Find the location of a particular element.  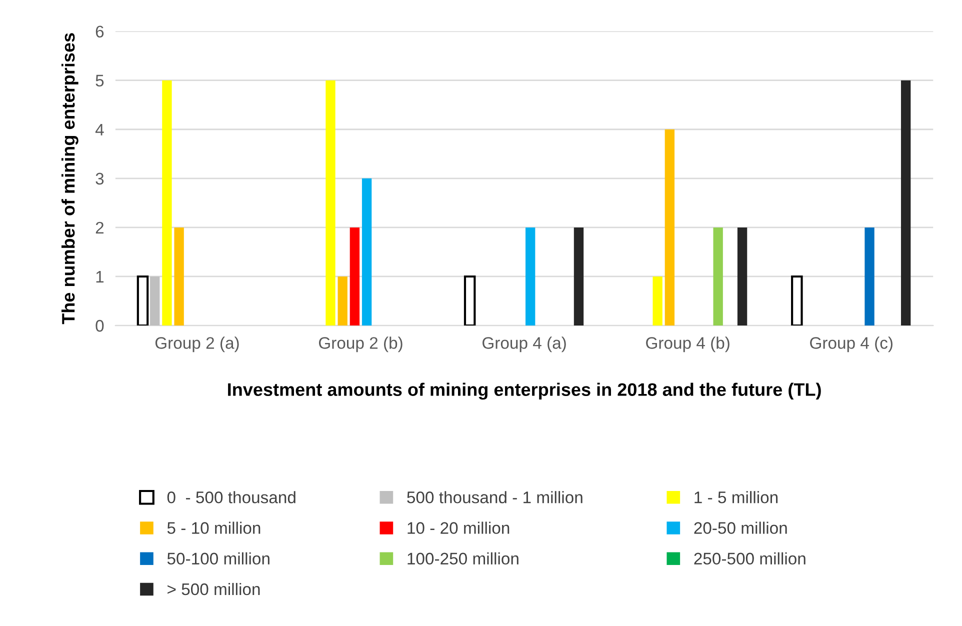

legend-label: 10 - 20 million is located at coordinates (459, 528).